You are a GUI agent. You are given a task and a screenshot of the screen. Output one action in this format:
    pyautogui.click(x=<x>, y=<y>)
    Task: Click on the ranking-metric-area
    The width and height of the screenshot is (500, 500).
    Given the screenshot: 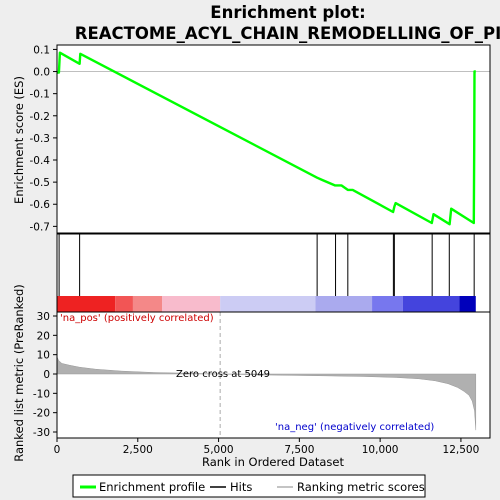 What is the action you would take?
    pyautogui.click(x=266, y=393)
    